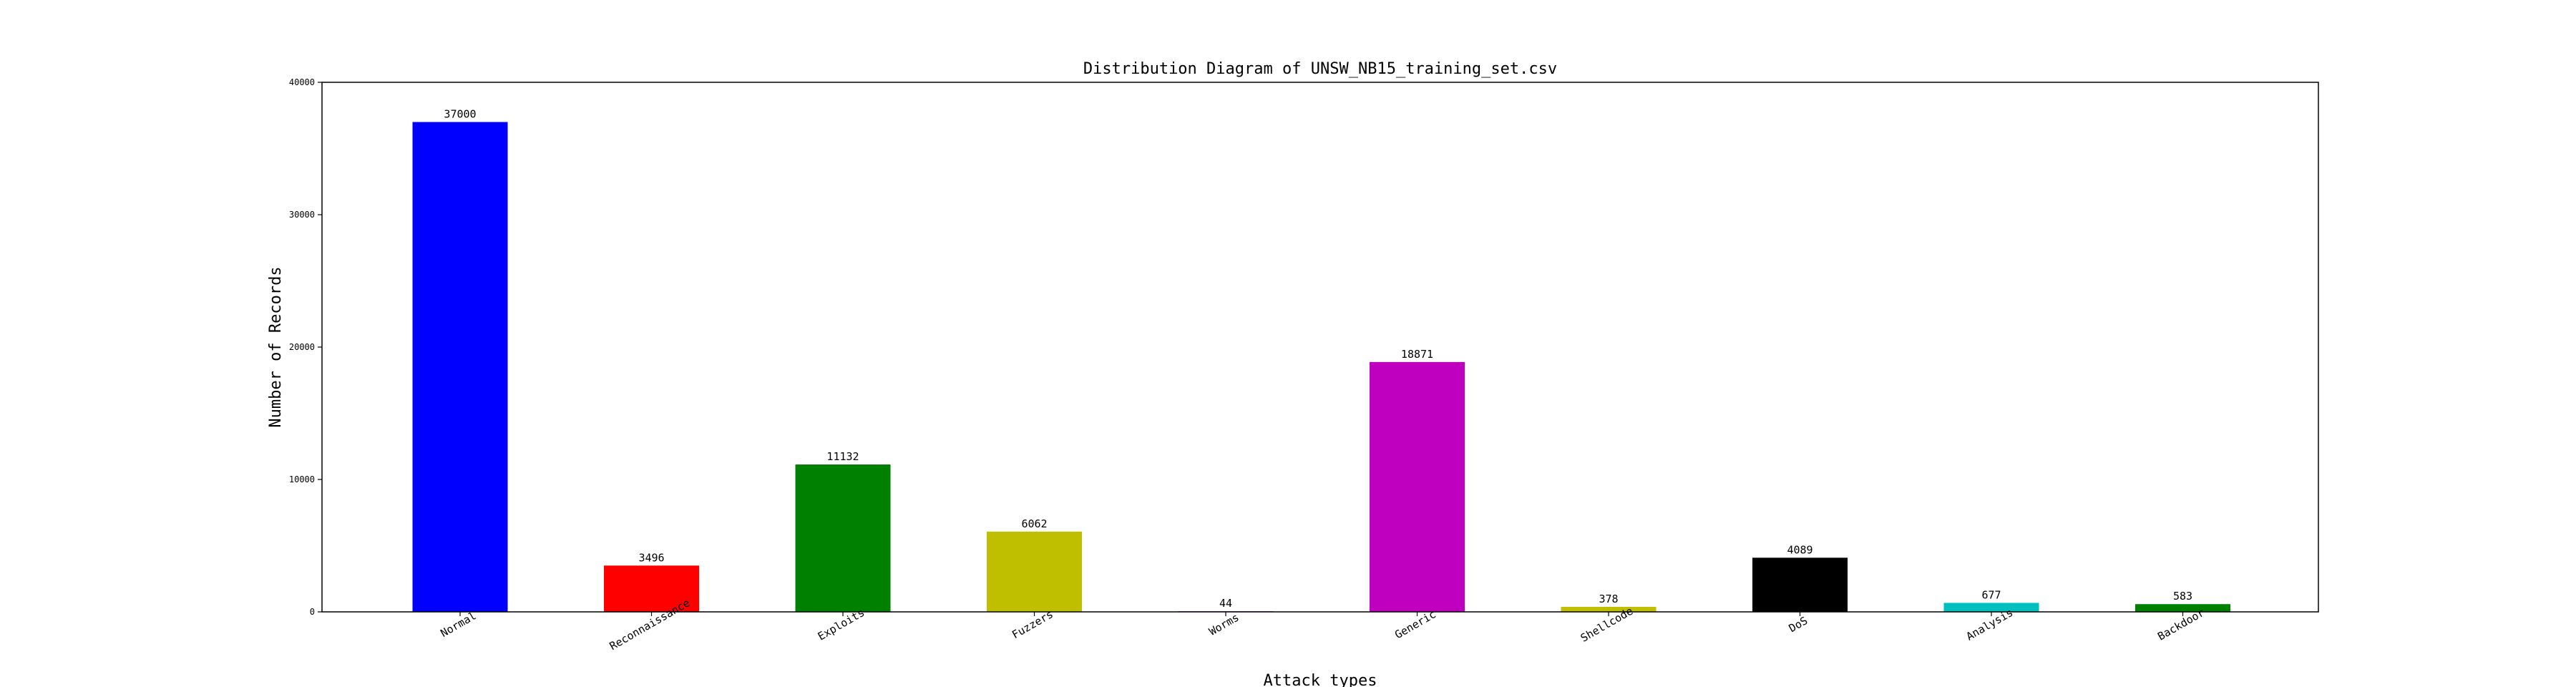 The width and height of the screenshot is (2576, 687). What do you see at coordinates (1415, 624) in the screenshot?
I see `x-tick-label-generic: Generic` at bounding box center [1415, 624].